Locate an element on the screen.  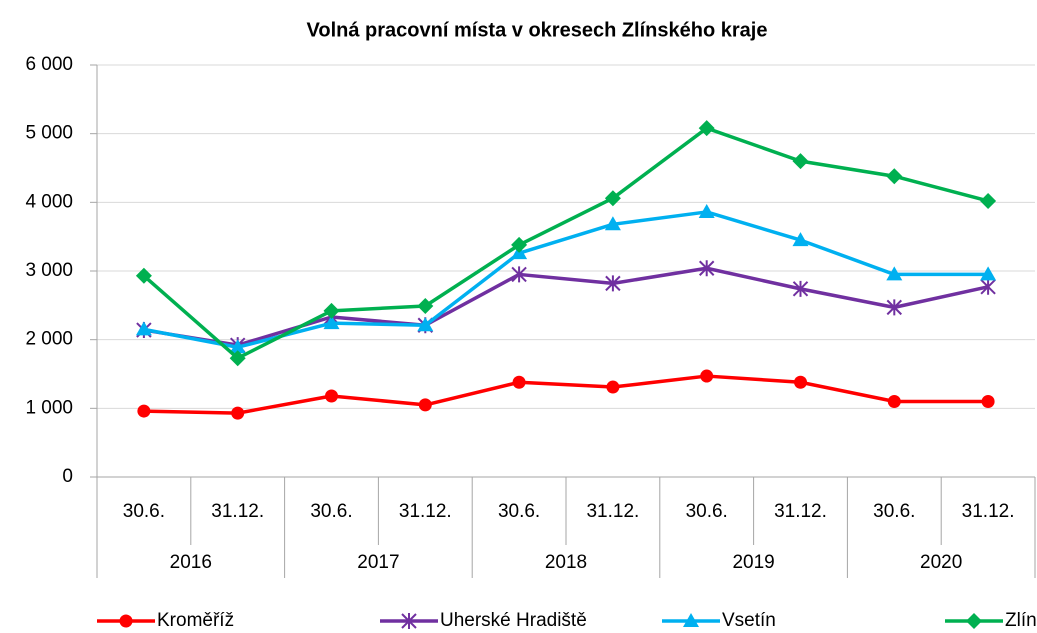
x-group-label: 2016 is located at coordinates (191, 562).